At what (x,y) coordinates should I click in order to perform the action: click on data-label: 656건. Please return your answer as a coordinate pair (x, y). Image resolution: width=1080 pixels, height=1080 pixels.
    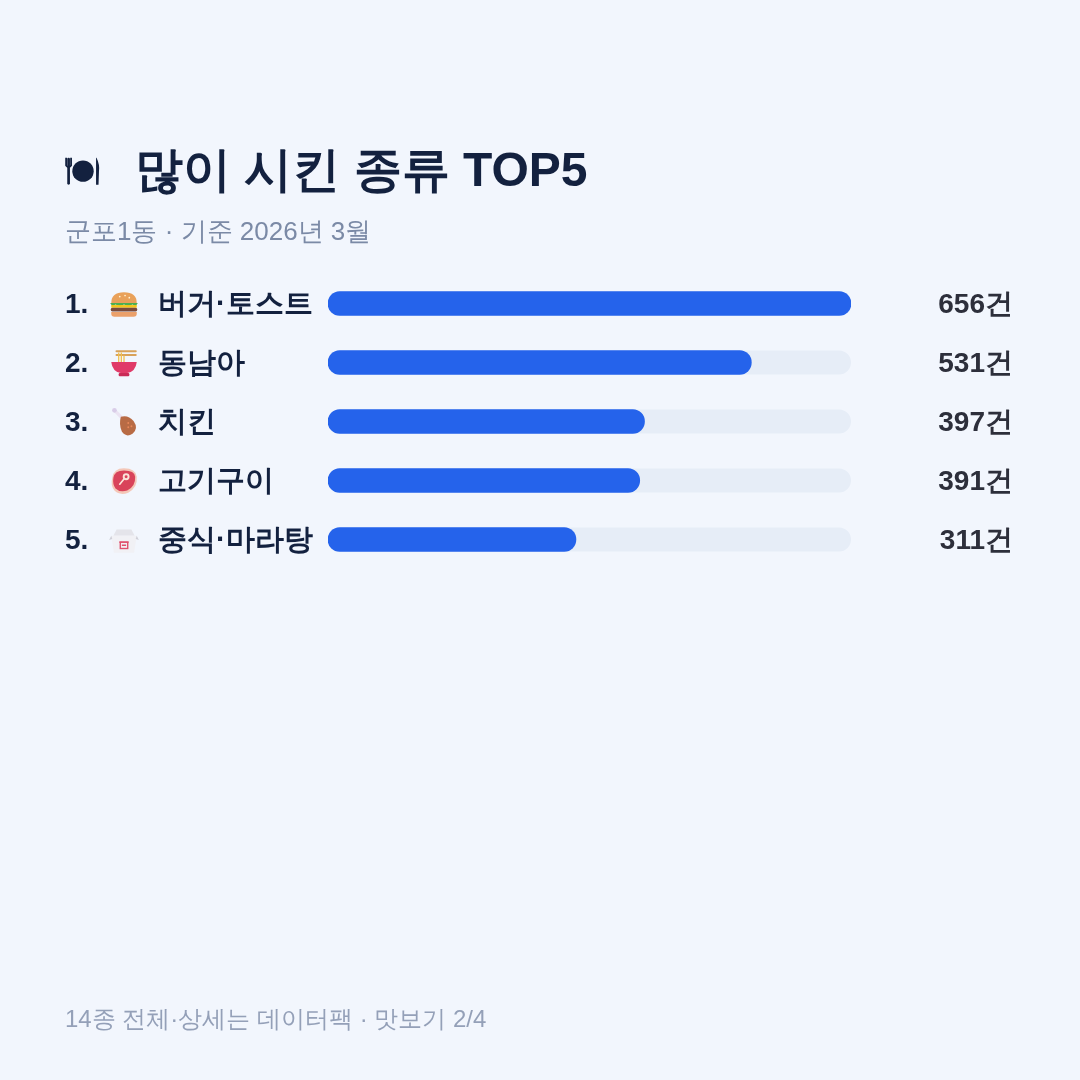
    Looking at the image, I should click on (975, 304).